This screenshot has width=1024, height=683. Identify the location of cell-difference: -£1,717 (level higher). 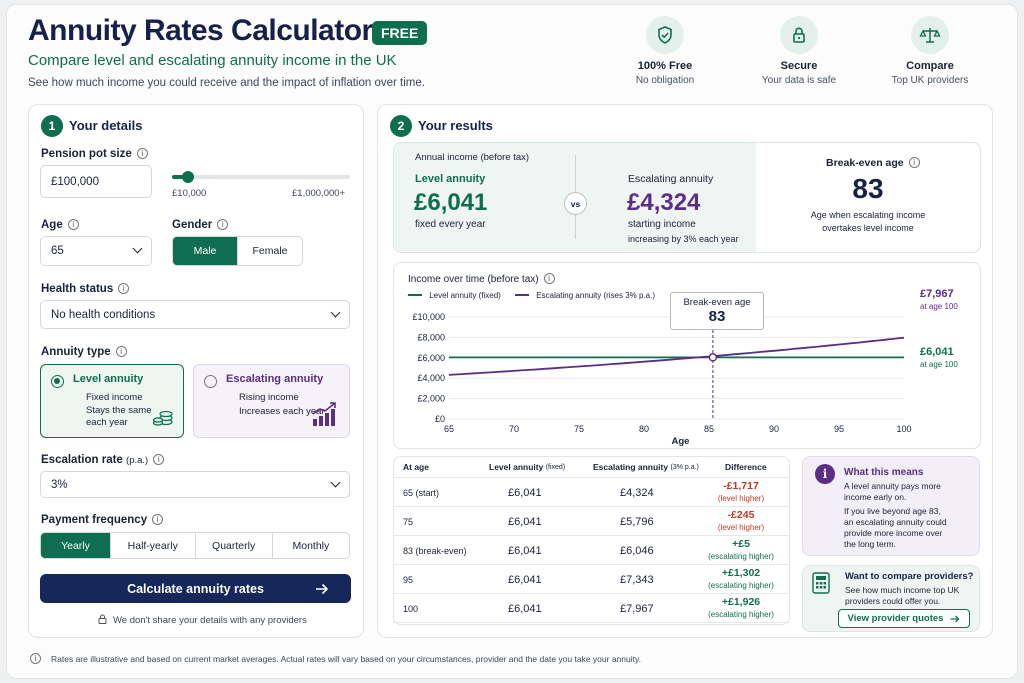
(741, 492).